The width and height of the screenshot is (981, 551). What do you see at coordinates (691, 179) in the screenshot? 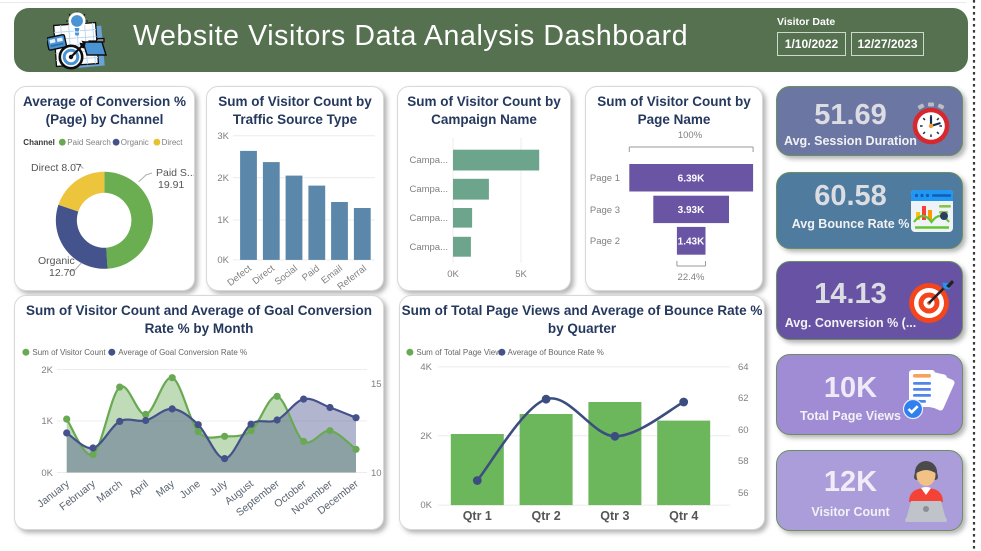
I see `svg-text: 6.39K` at bounding box center [691, 179].